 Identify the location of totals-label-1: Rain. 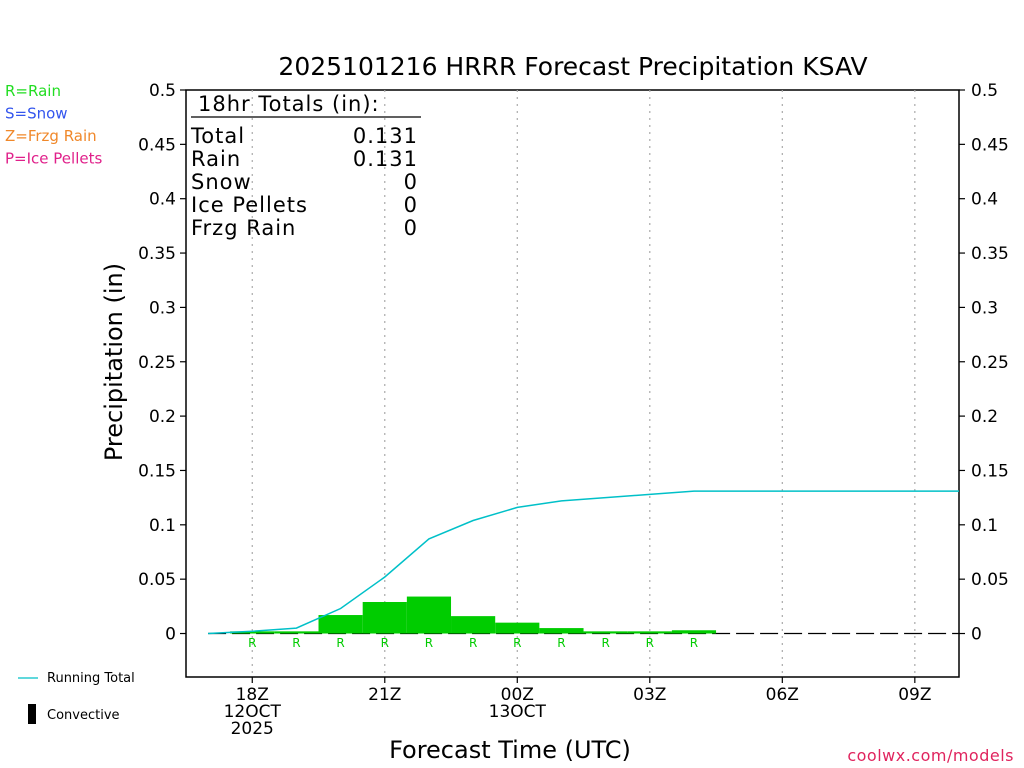
(216, 159).